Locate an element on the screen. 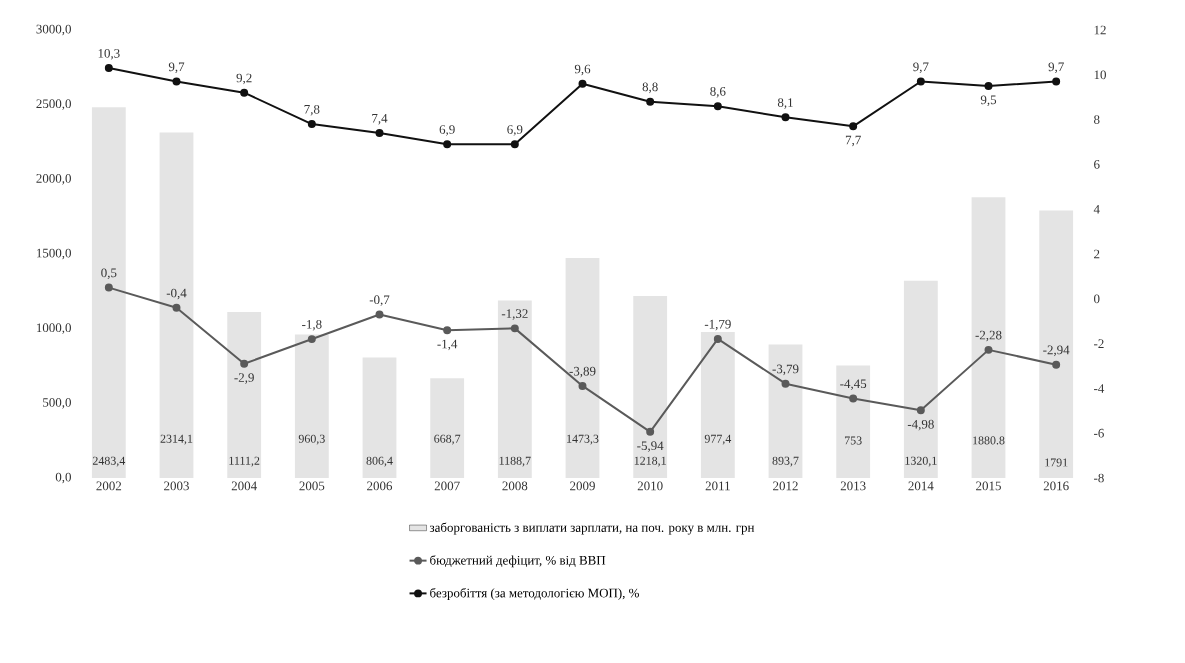 Image resolution: width=1185 pixels, height=663 pixels. data-label: 977,4 is located at coordinates (718, 439).